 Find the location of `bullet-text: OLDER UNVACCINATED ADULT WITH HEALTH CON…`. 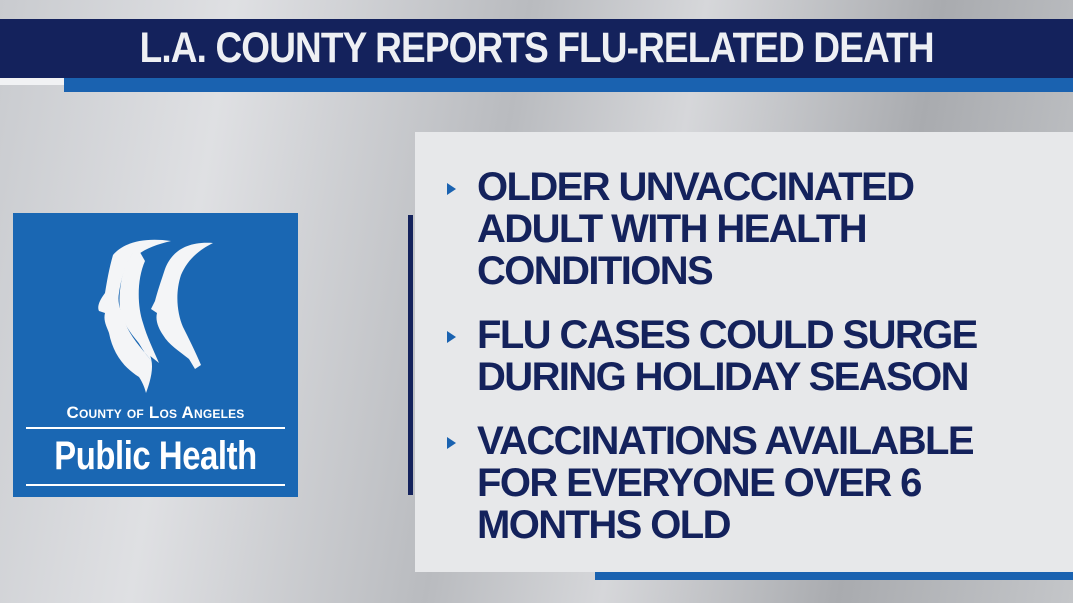

bullet-text: OLDER UNVACCINATED ADULT WITH HEALTH CON… is located at coordinates (696, 229).